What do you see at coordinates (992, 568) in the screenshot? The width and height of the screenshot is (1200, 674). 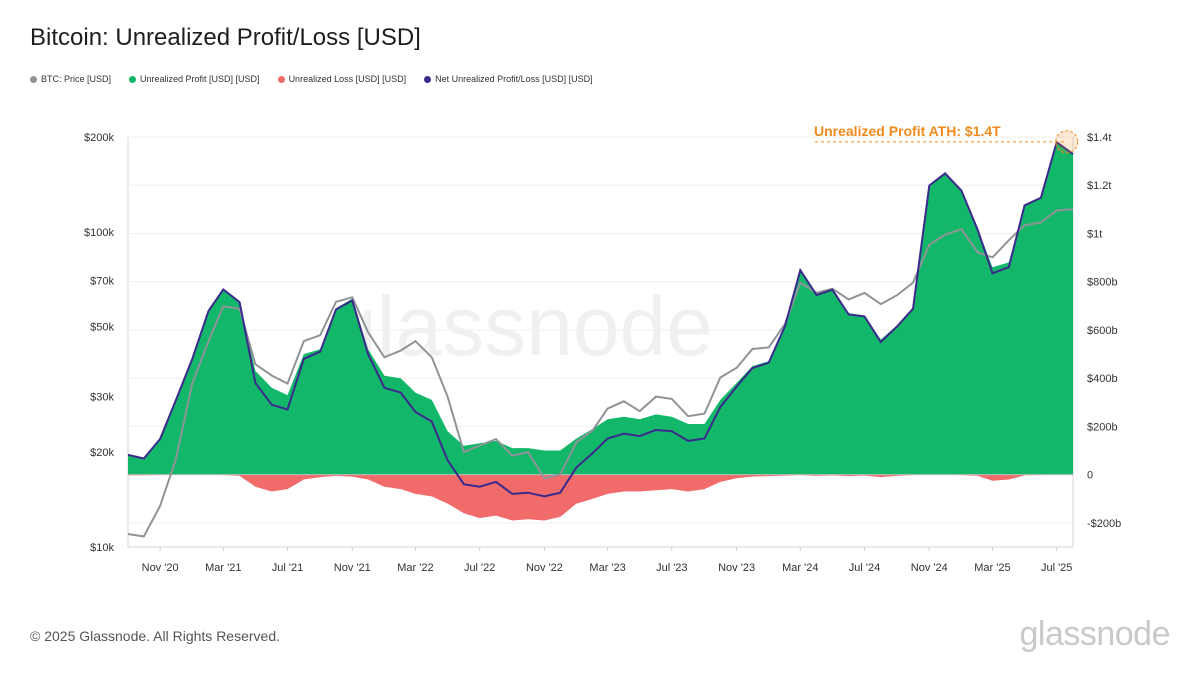 I see `x-tick-label: Mar '25` at bounding box center [992, 568].